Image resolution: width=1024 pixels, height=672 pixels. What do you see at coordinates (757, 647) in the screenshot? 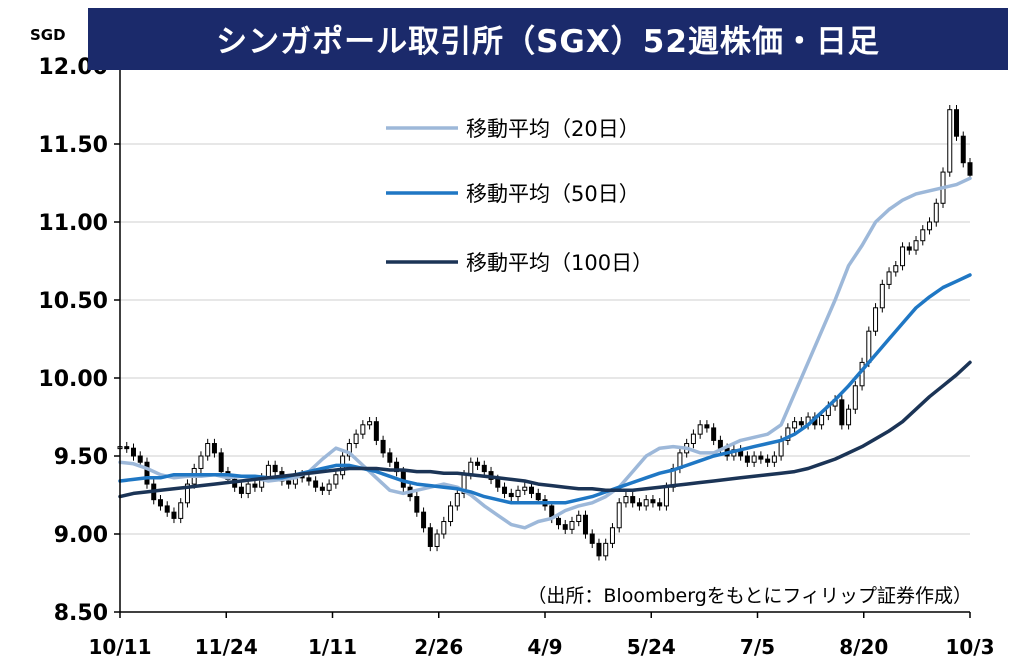
I see `x-tick-label: 7/5` at bounding box center [757, 647].